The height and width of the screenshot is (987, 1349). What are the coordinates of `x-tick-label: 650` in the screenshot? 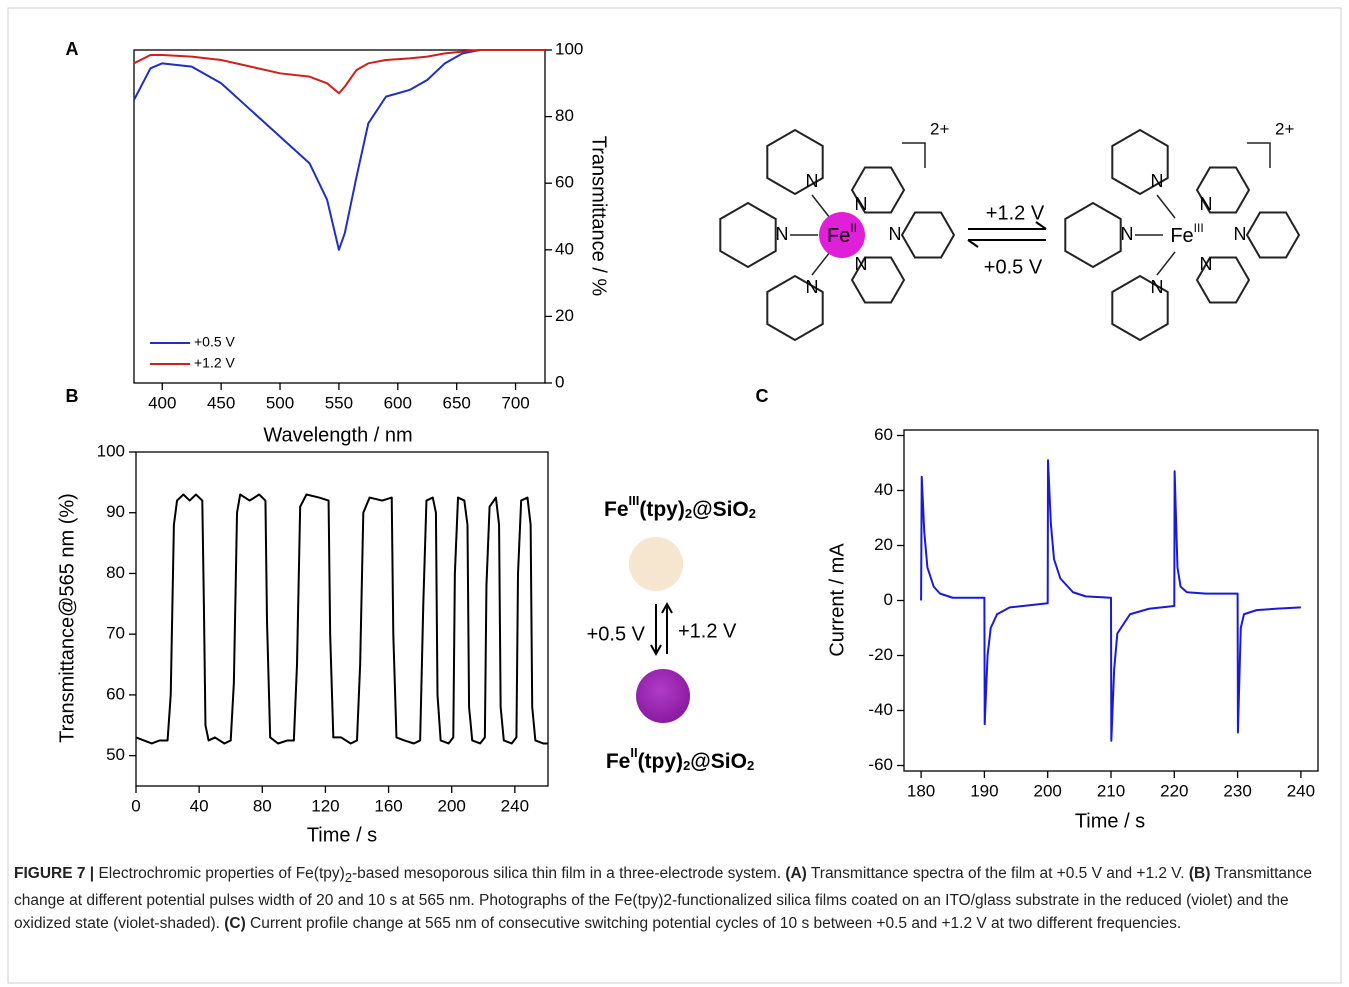 It's located at (456, 402).